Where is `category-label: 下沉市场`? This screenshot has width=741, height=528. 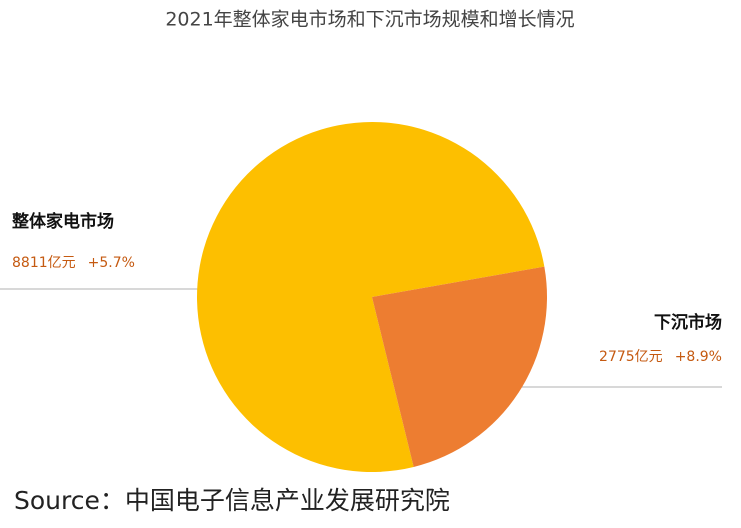
category-label: 下沉市场 is located at coordinates (688, 322).